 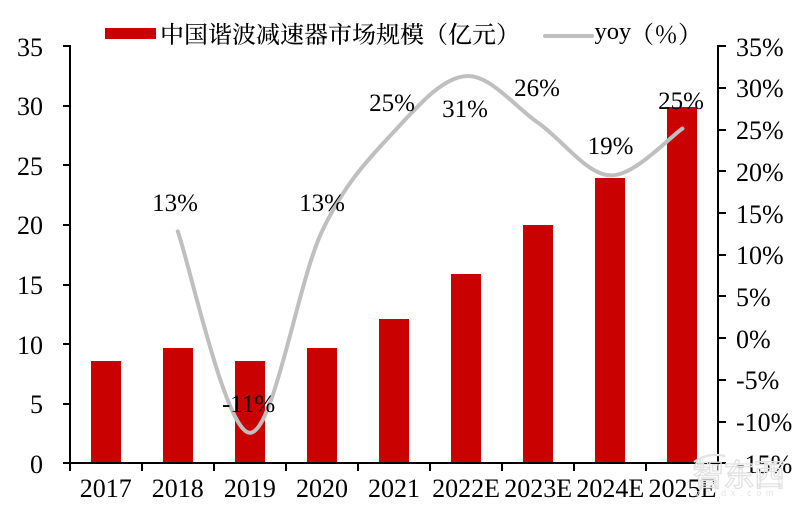 I want to click on svg-text: zhidx.com, so click(x=737, y=493).